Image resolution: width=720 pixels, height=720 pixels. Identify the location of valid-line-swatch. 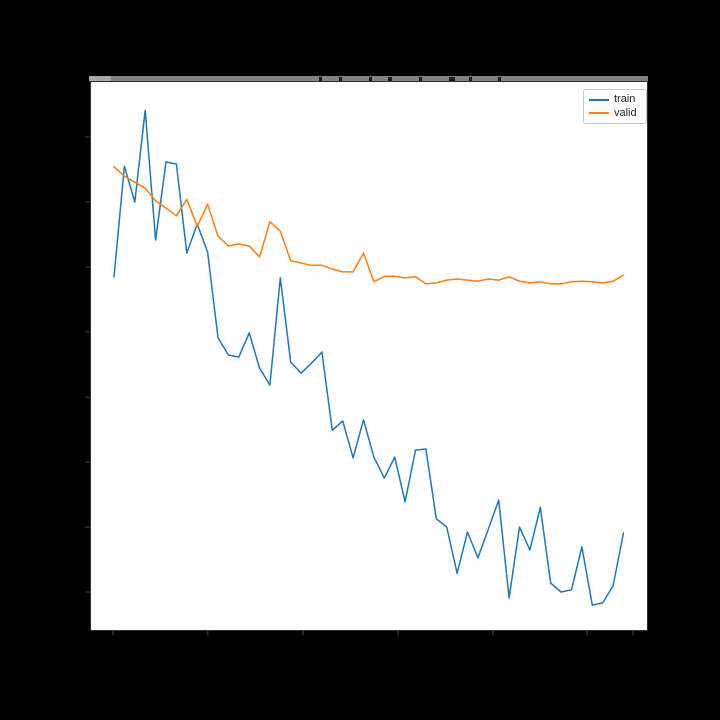
(599, 113).